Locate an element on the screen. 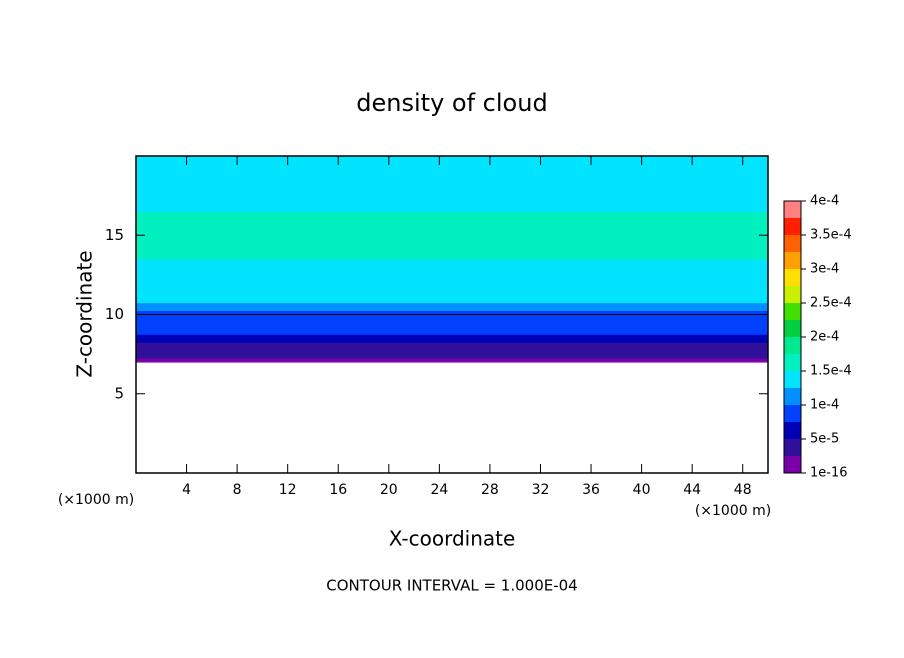  colorbar-tick-label: 1e-16 is located at coordinates (829, 473).